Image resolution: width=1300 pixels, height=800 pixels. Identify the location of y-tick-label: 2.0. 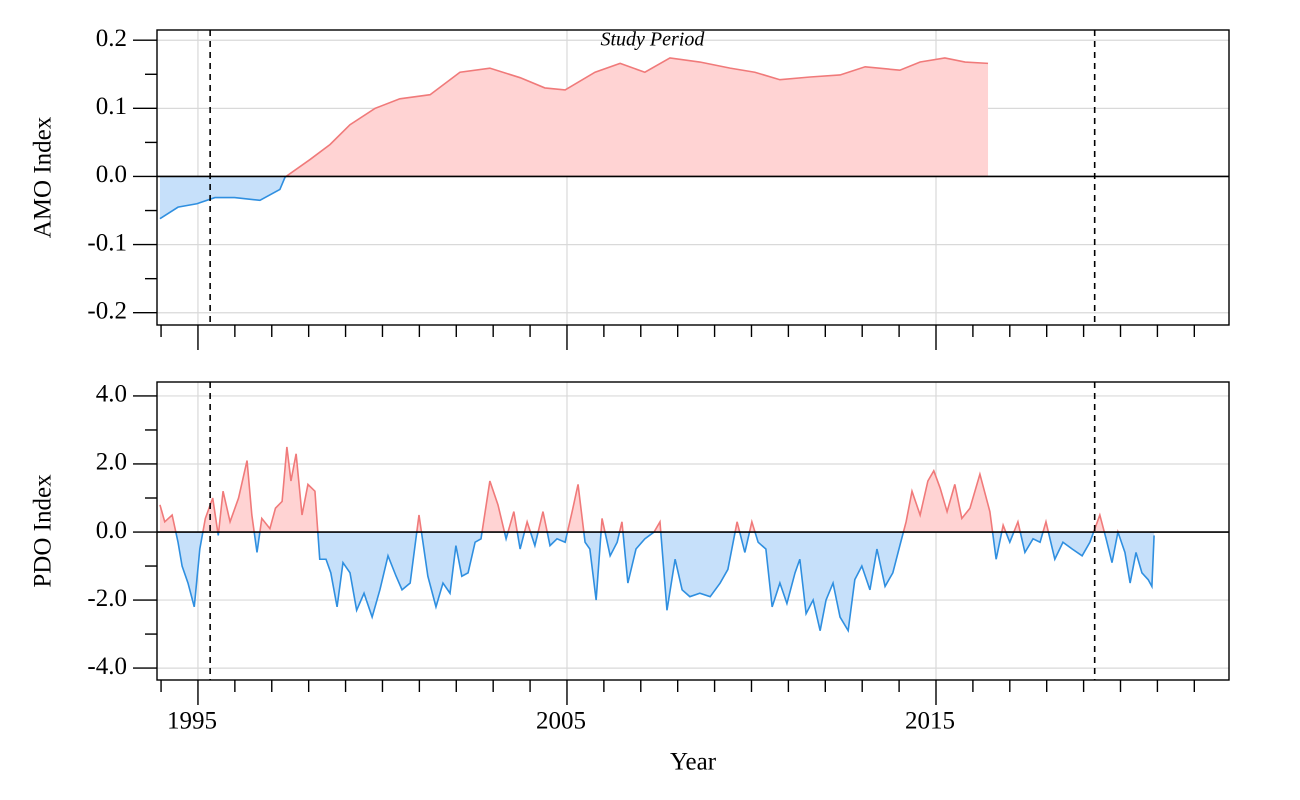
(111, 462).